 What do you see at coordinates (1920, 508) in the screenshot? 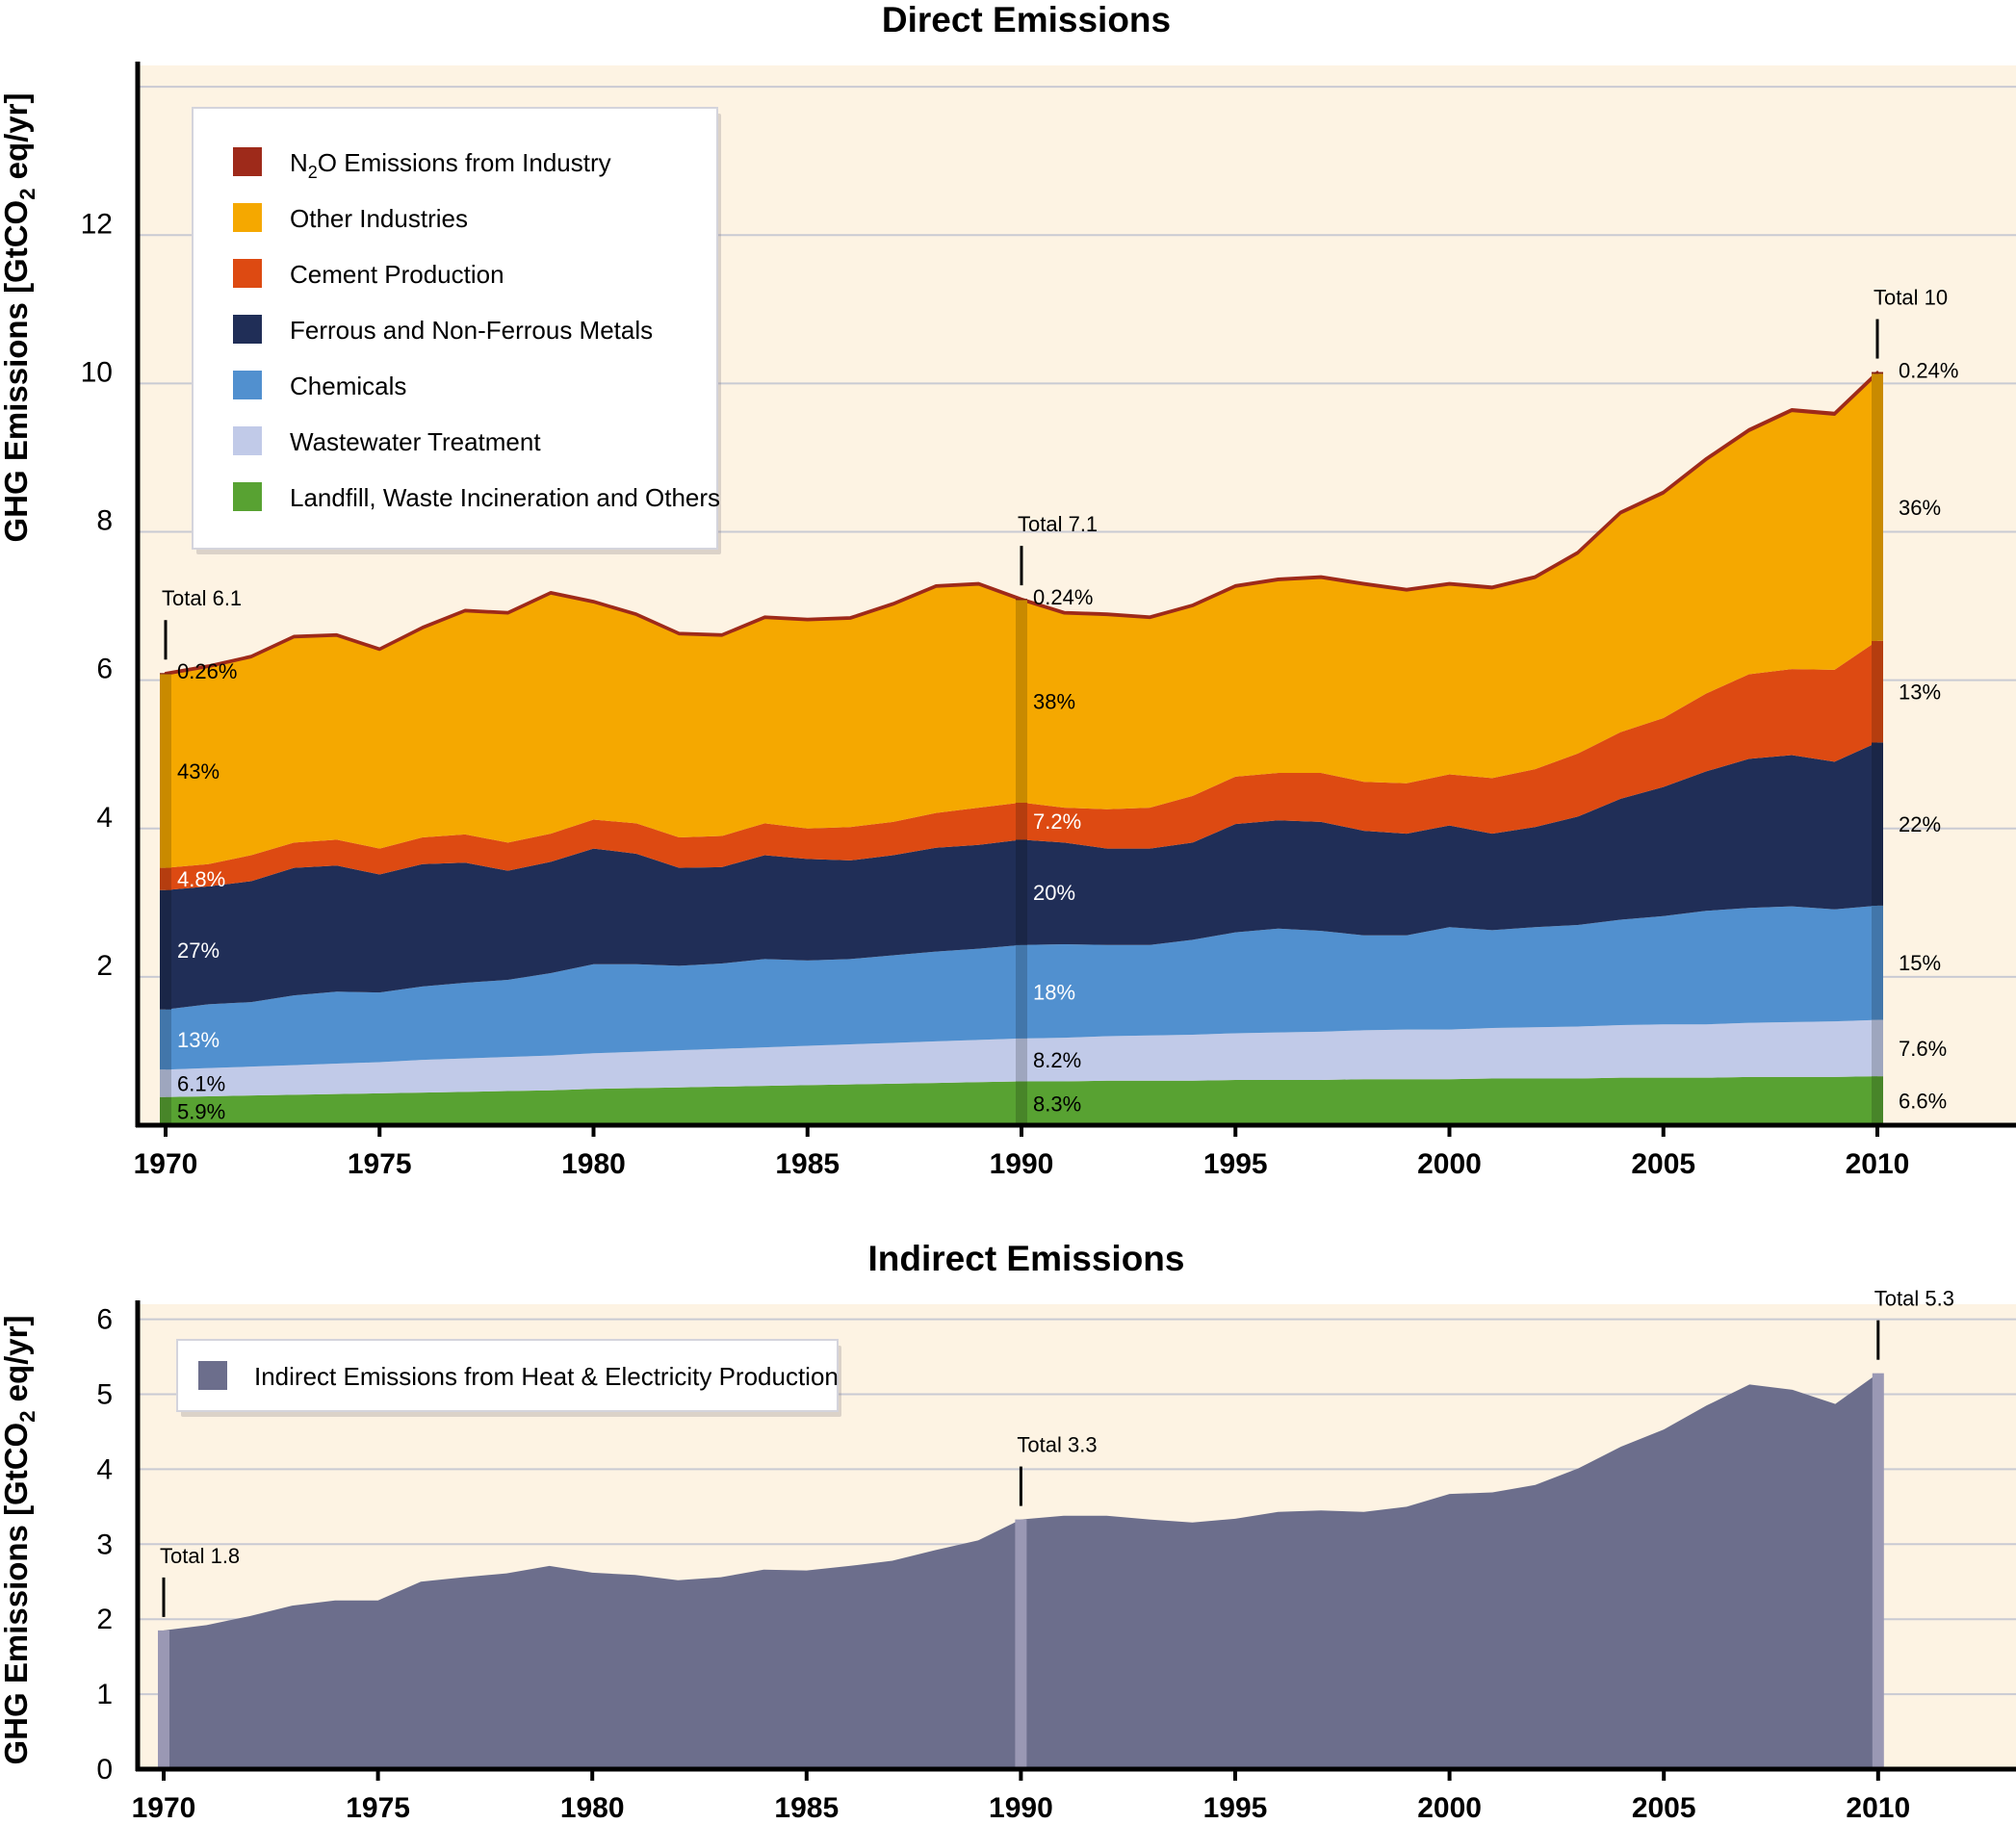
I see `share-label: 36%` at bounding box center [1920, 508].